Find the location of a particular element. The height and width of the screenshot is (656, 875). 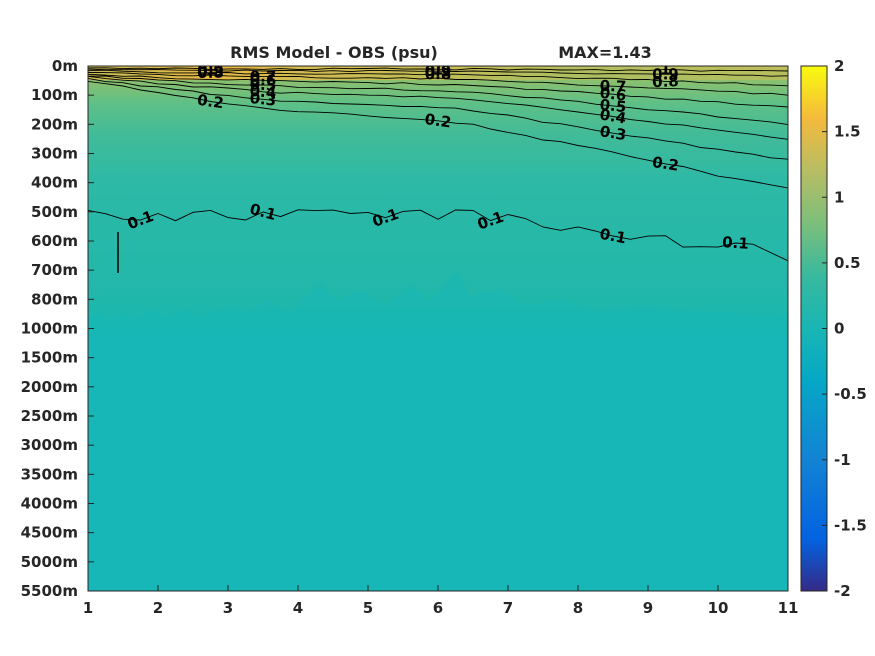

chart-max-label: MAX=1.43 is located at coordinates (605, 52).